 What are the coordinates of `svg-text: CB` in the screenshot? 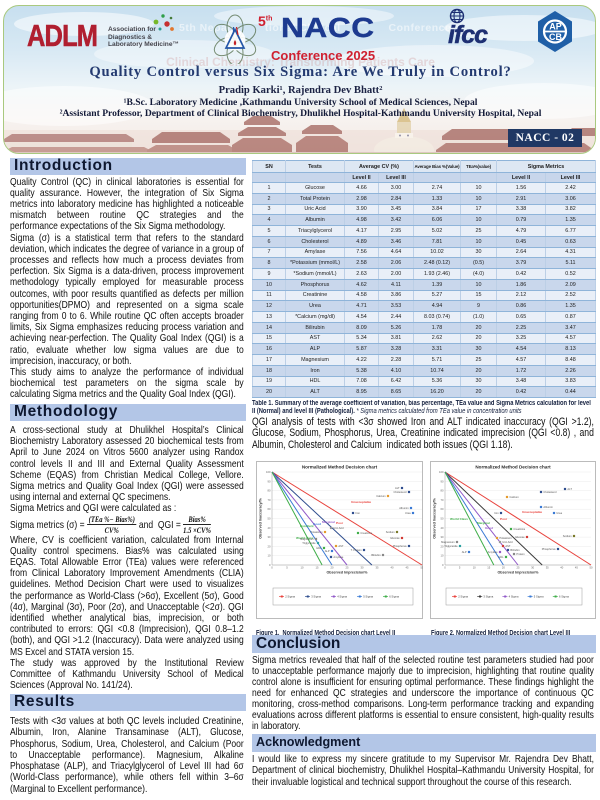 It's located at (555, 37).